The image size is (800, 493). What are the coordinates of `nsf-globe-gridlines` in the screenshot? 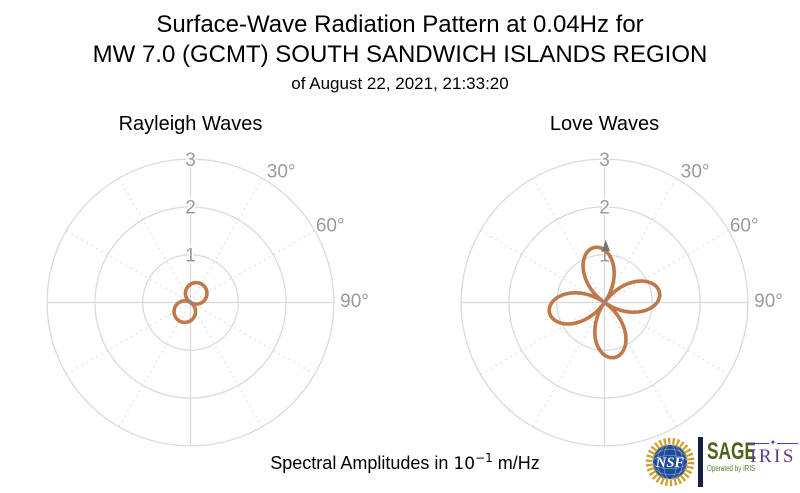 It's located at (670, 462).